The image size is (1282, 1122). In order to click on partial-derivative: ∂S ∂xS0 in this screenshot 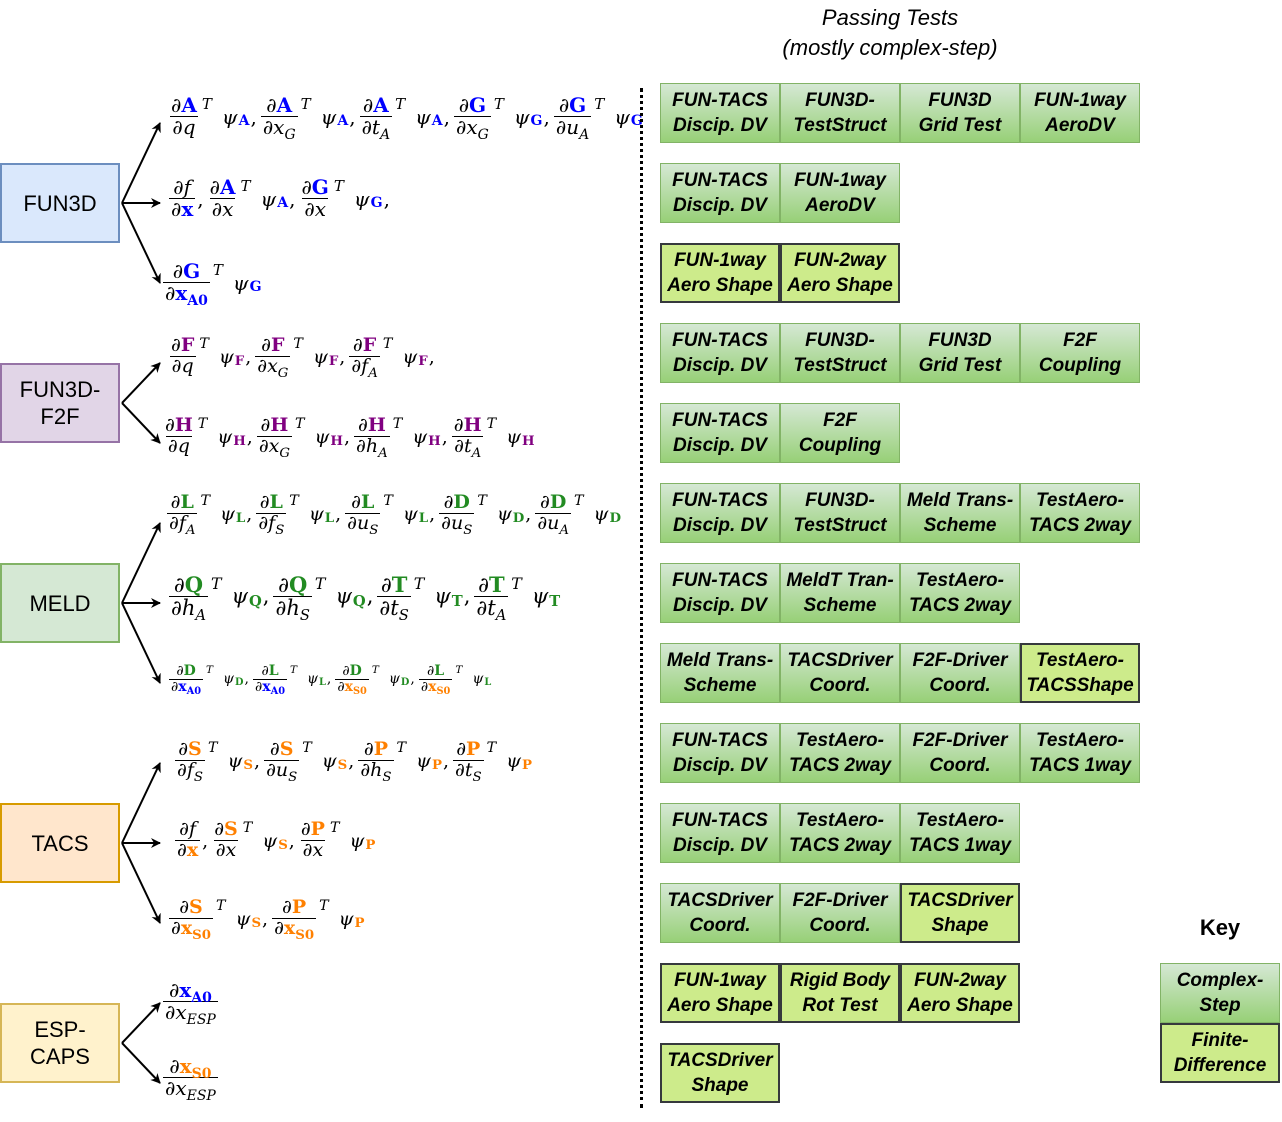, I will do `click(191, 919)`.